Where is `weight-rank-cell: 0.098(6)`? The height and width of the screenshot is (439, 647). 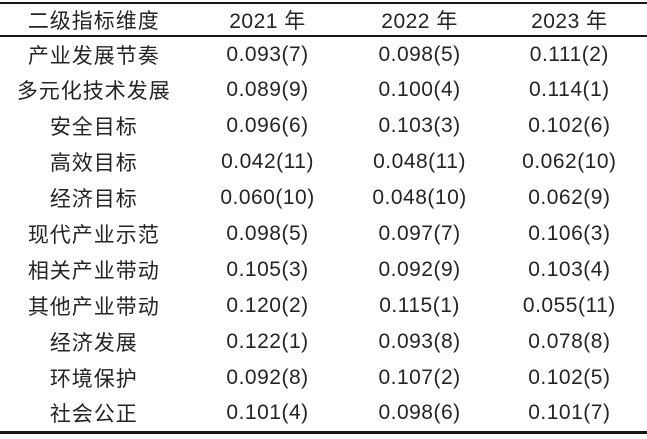 weight-rank-cell: 0.098(6) is located at coordinates (419, 413).